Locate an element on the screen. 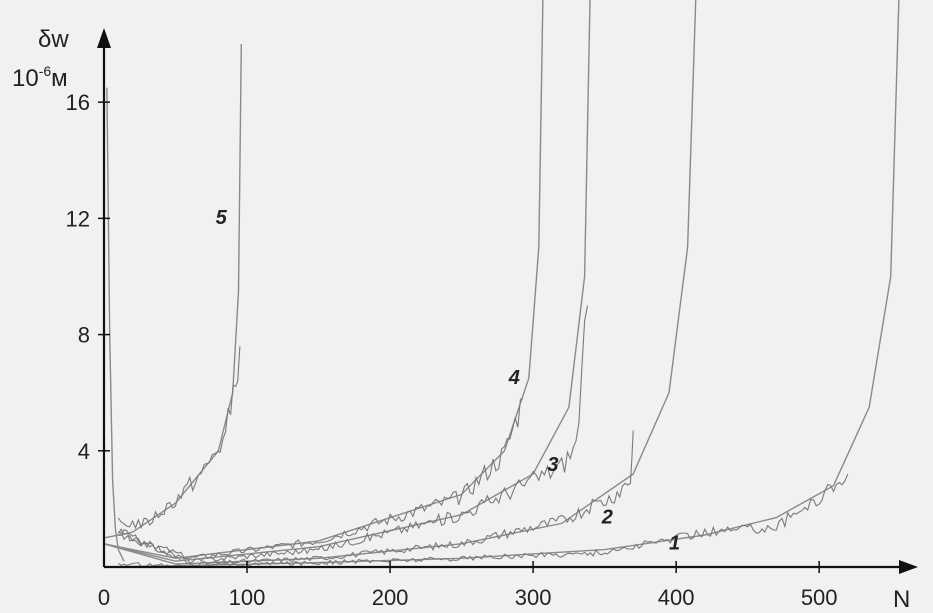 This screenshot has height=613, width=933. y-axis-arrow-icon is located at coordinates (104, 38).